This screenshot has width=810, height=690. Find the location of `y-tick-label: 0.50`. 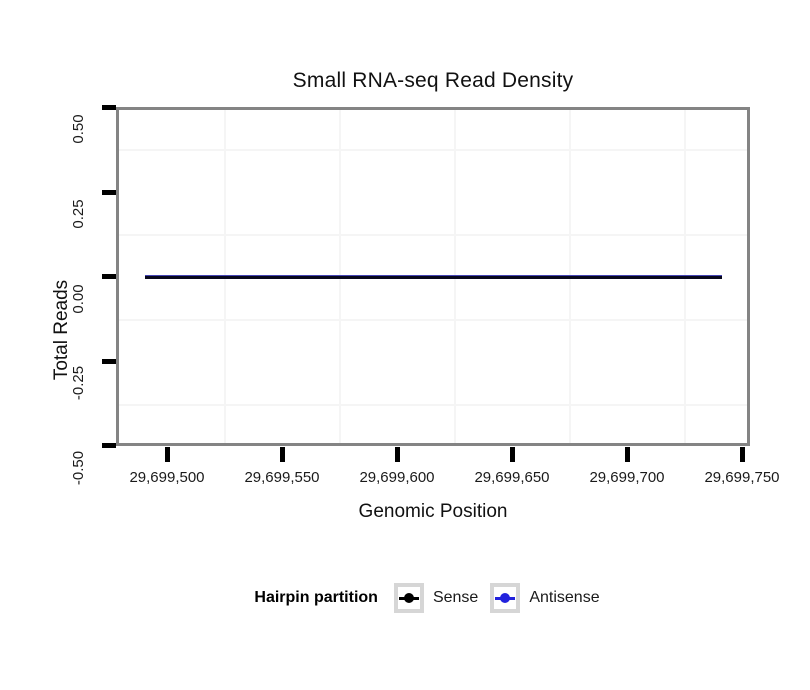

y-tick-label: 0.50 is located at coordinates (78, 129).